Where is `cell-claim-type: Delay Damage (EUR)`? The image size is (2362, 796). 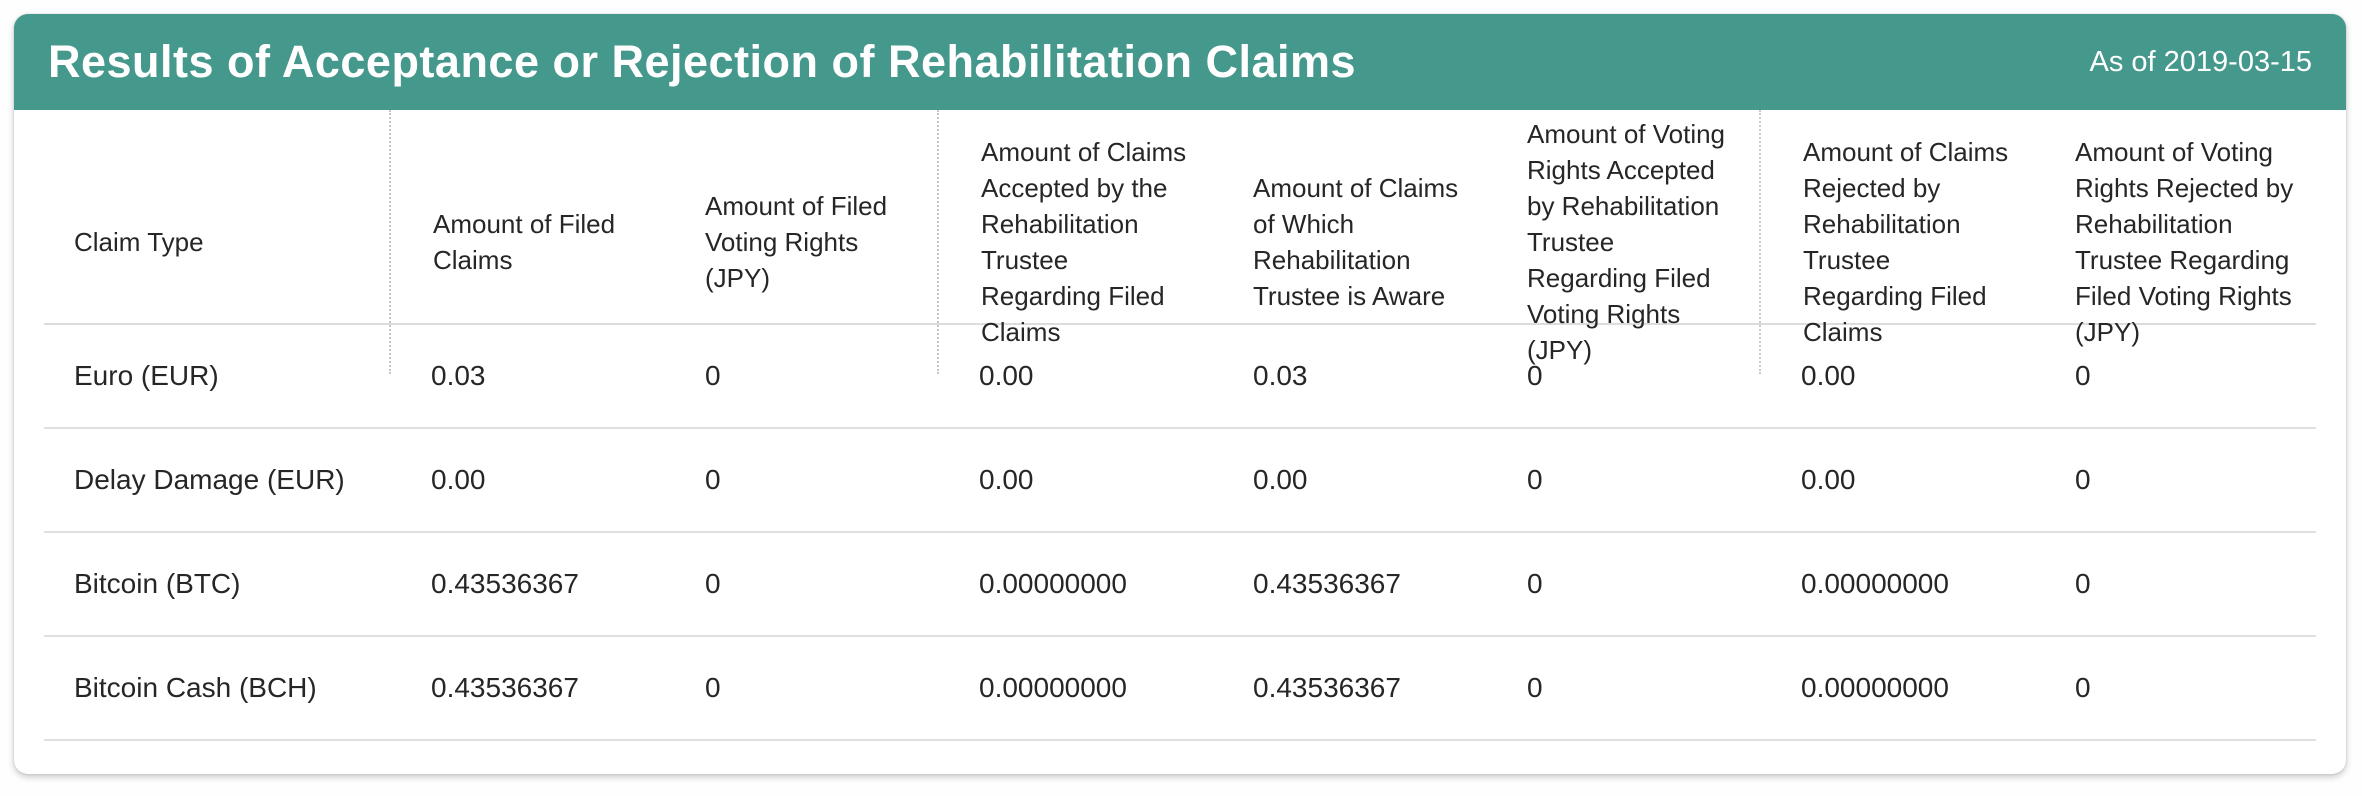 cell-claim-type: Delay Damage (EUR) is located at coordinates (209, 479).